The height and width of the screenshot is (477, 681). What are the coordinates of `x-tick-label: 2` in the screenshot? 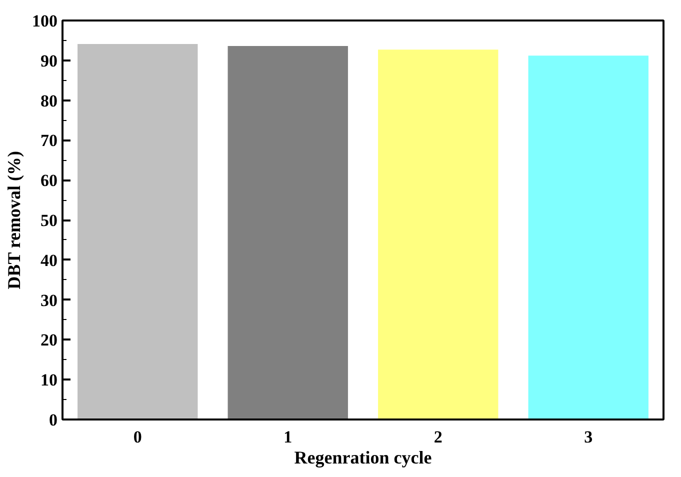 It's located at (438, 437).